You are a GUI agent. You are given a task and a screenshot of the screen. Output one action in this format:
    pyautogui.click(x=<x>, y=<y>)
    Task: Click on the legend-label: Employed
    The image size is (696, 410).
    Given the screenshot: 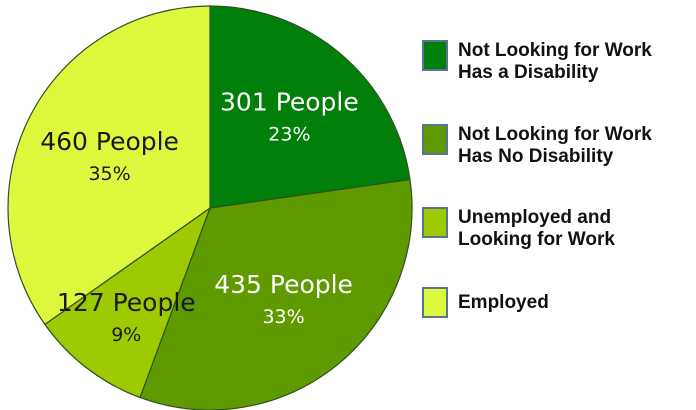 What is the action you would take?
    pyautogui.click(x=503, y=302)
    